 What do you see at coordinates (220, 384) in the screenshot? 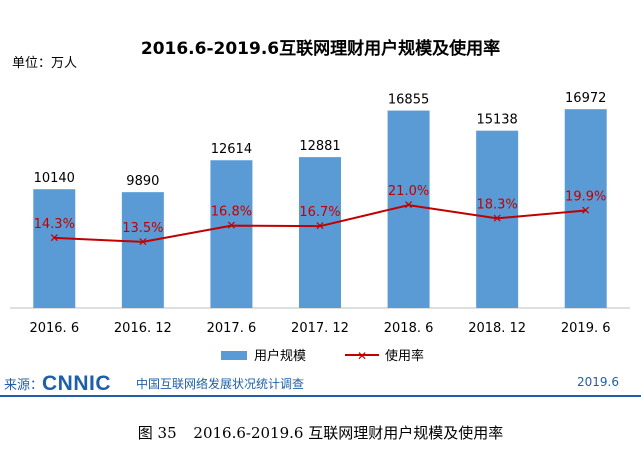
I see `source-name: 中国互联网络发展状况统计调查` at bounding box center [220, 384].